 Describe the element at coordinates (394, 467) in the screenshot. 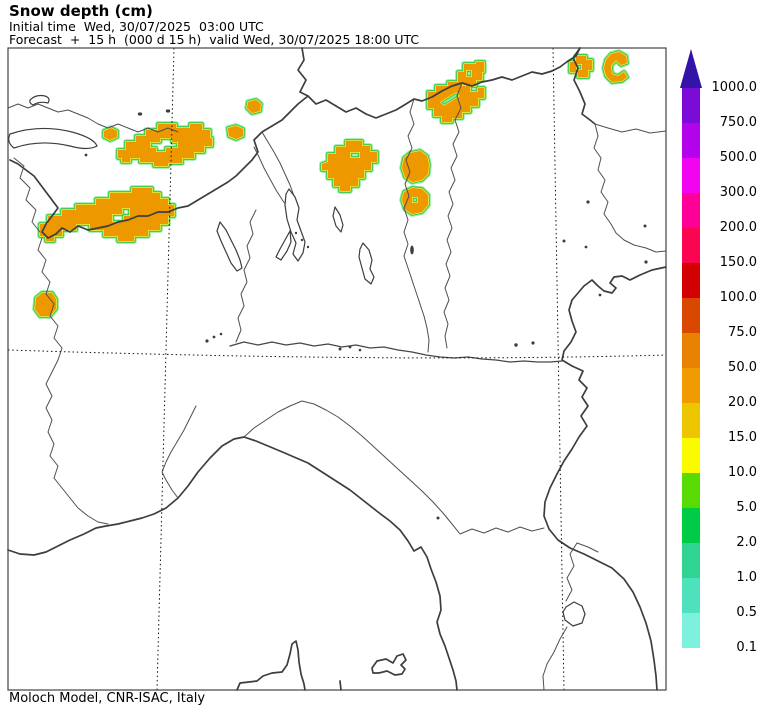

I see `apennine-crest-border` at that location.